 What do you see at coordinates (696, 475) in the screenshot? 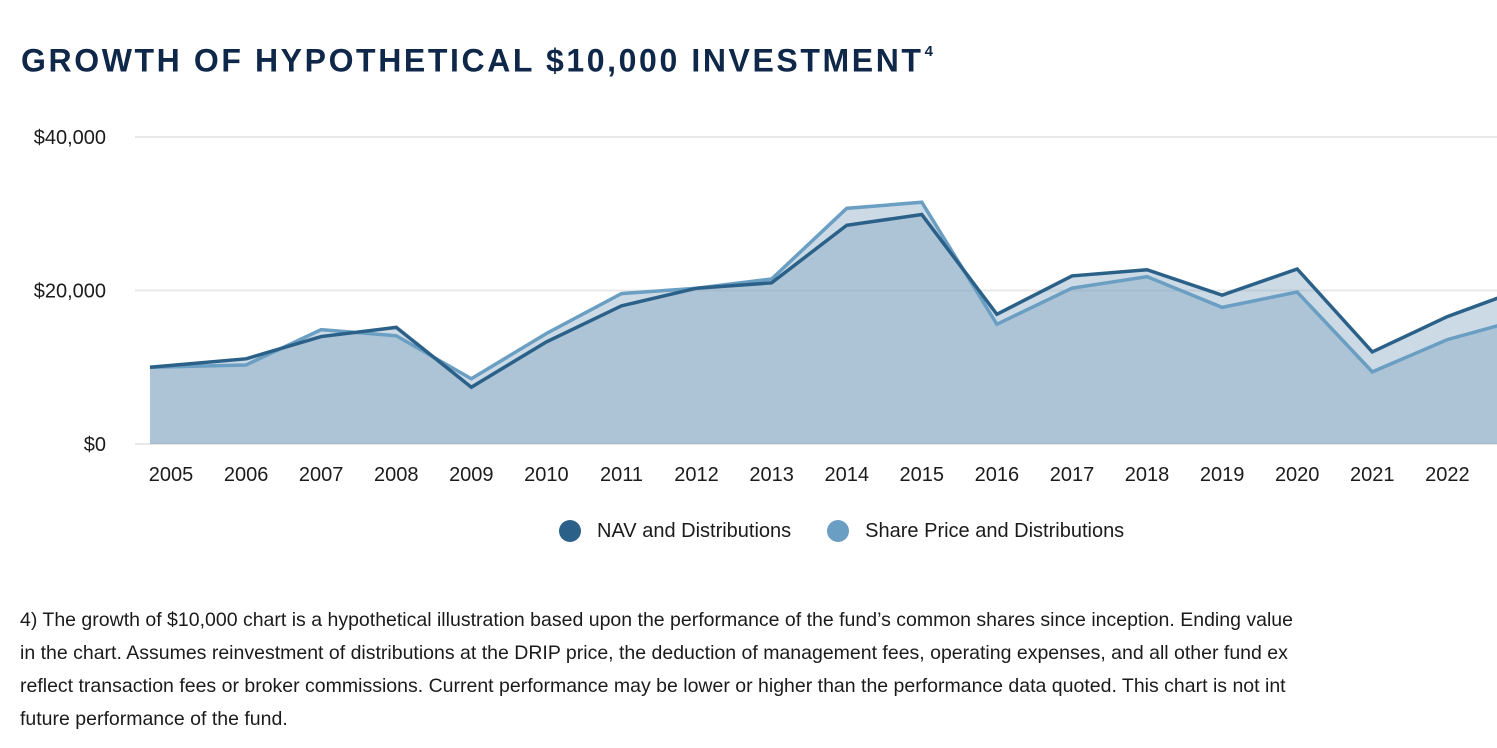
I see `x-tick-label: 2012` at bounding box center [696, 475].